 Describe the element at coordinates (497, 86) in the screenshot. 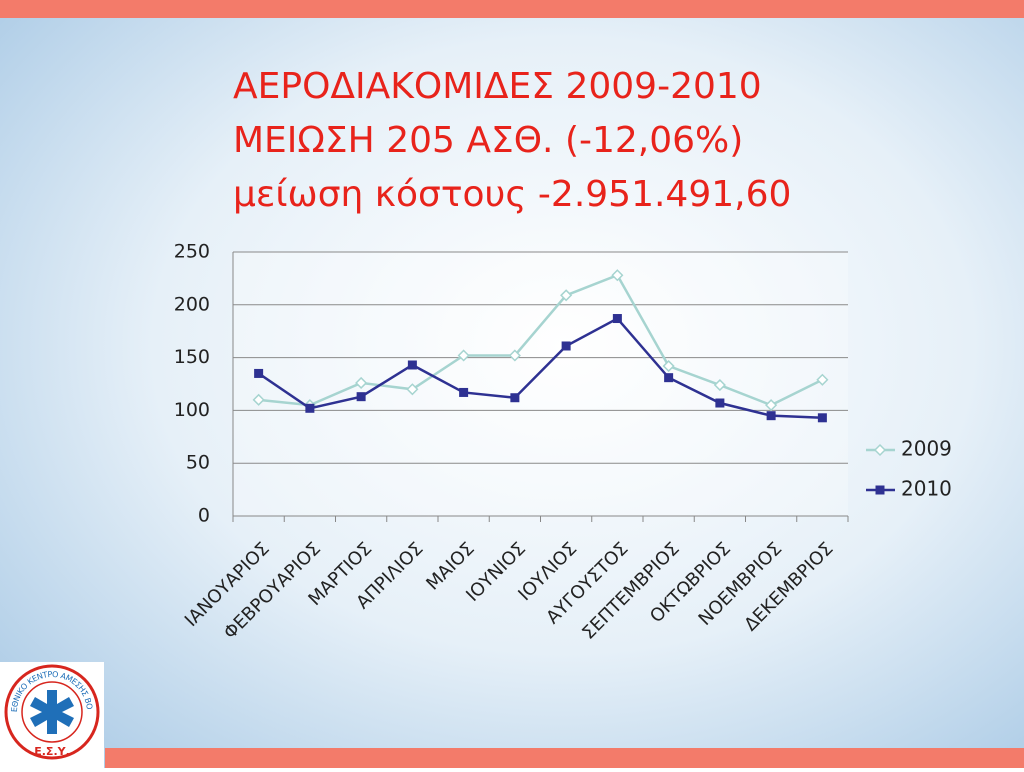

I see `chart-title: ΑΕΡΟΔΙΑΚΟΜΙΔΕΣ 2009-2010` at that location.